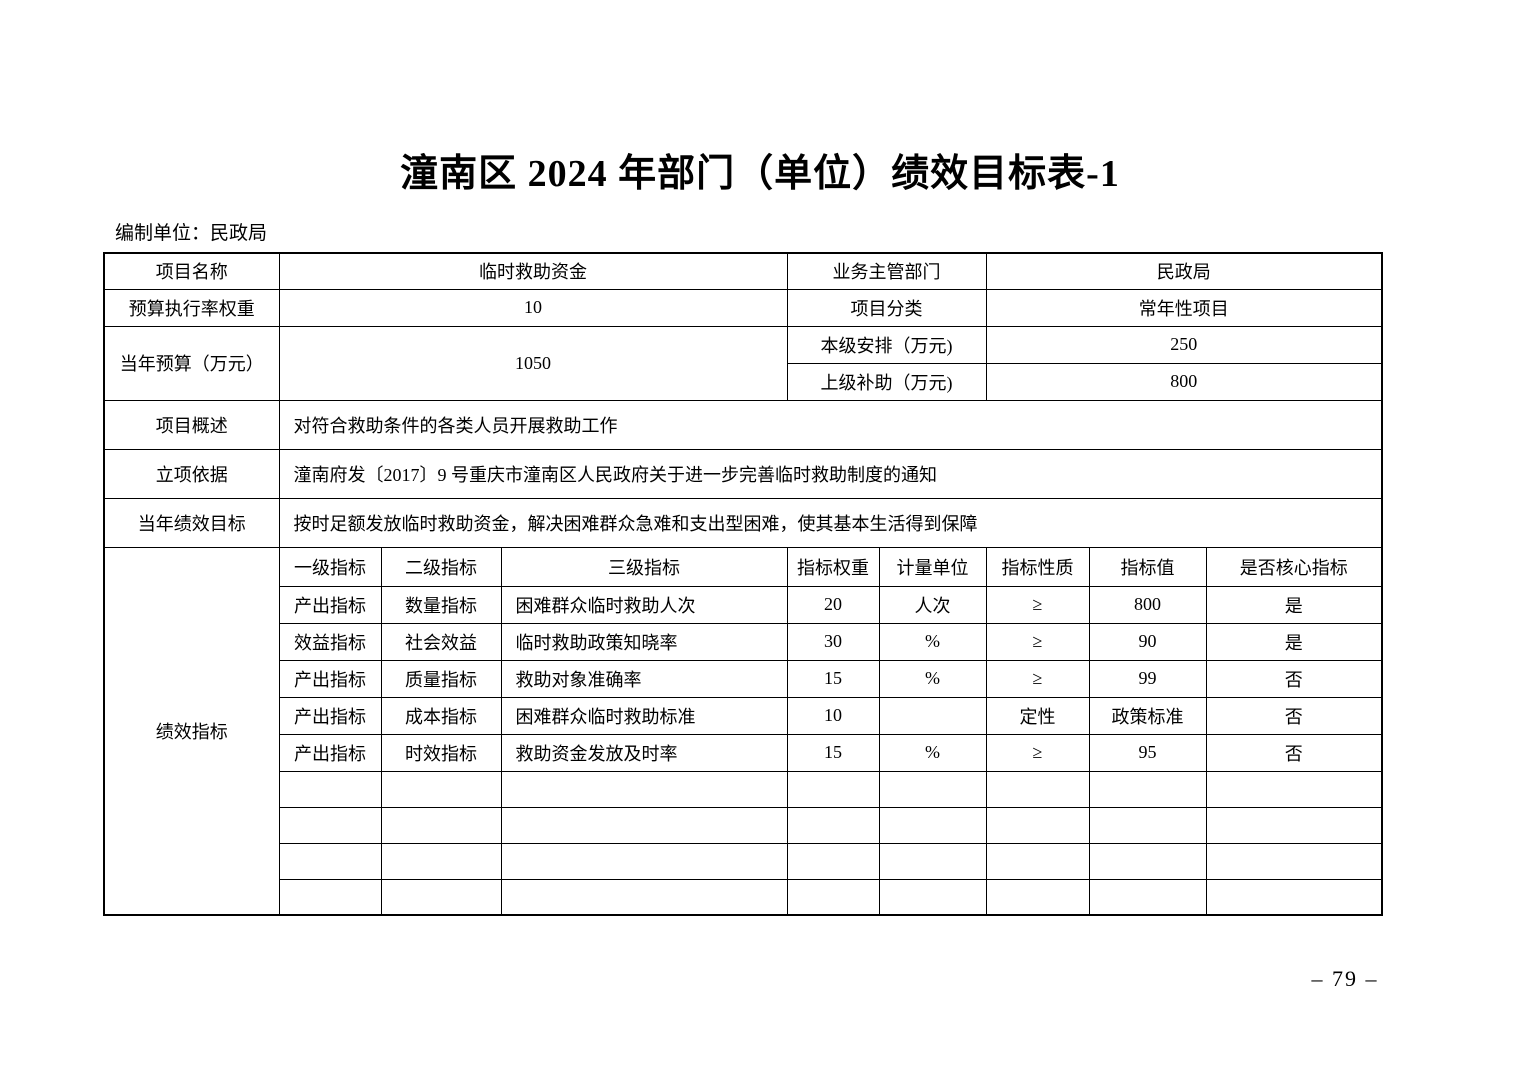 The height and width of the screenshot is (1074, 1520). I want to click on indicator-row: 产出指标 数量指标 困难群众临时救助人次 20 人次 ≥ 800 是, so click(743, 604).